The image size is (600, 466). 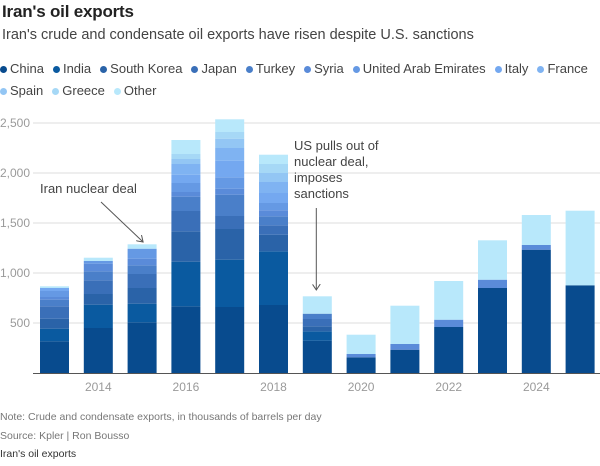 I want to click on bar-group-2015, so click(x=142, y=308).